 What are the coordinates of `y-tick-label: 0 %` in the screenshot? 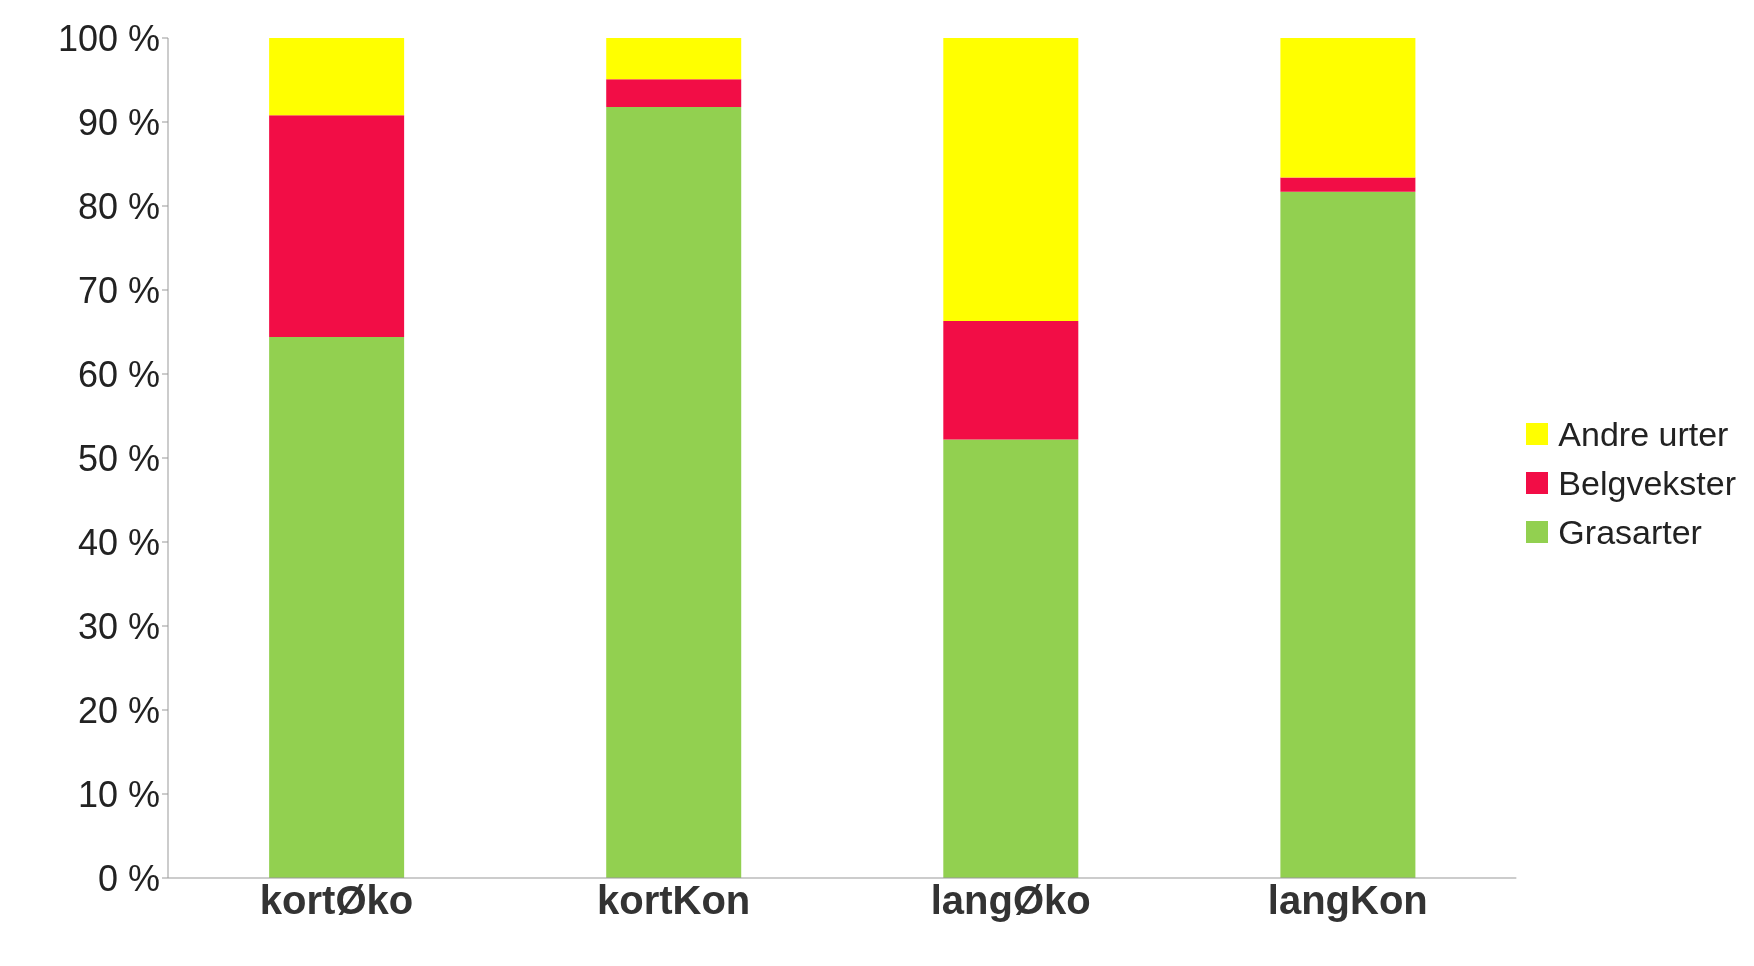 It's located at (128, 878).